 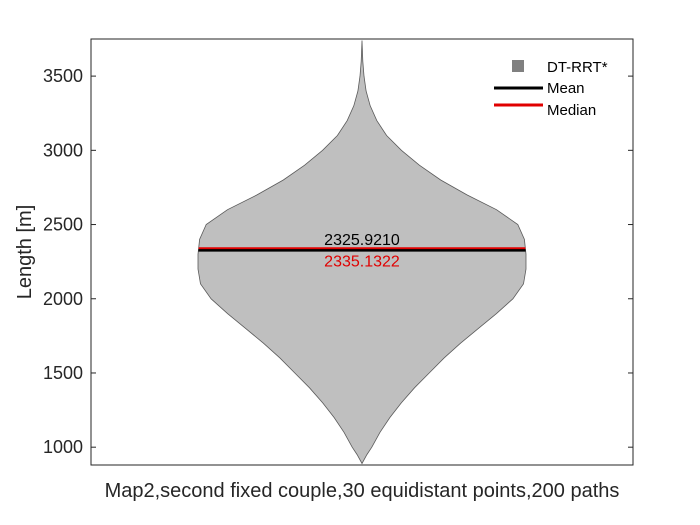 I want to click on legend-label-dt-rrt: DT-RRT*, so click(x=577, y=67).